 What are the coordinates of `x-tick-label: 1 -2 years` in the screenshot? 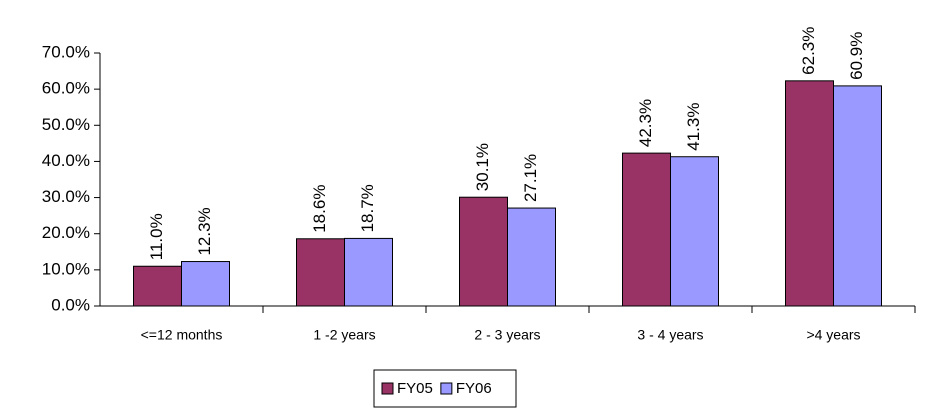 It's located at (344, 335).